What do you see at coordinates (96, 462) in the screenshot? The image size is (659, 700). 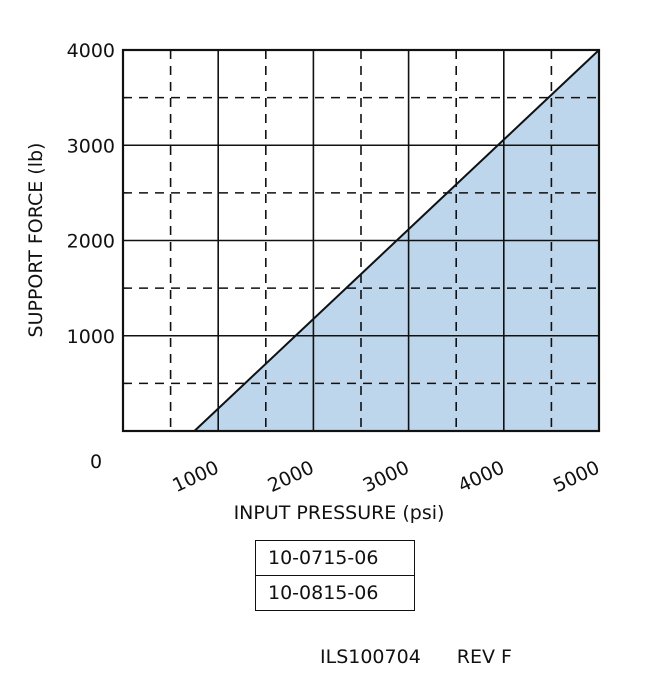 I see `x-tick-label: 0` at bounding box center [96, 462].